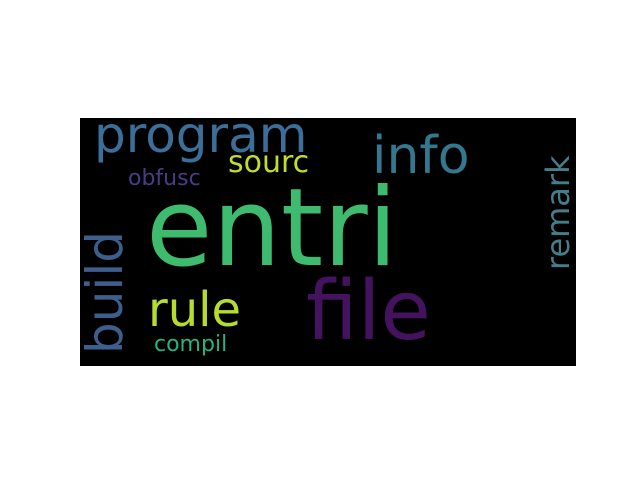 Image resolution: width=640 pixels, height=480 pixels. I want to click on word-info: info, so click(421, 156).